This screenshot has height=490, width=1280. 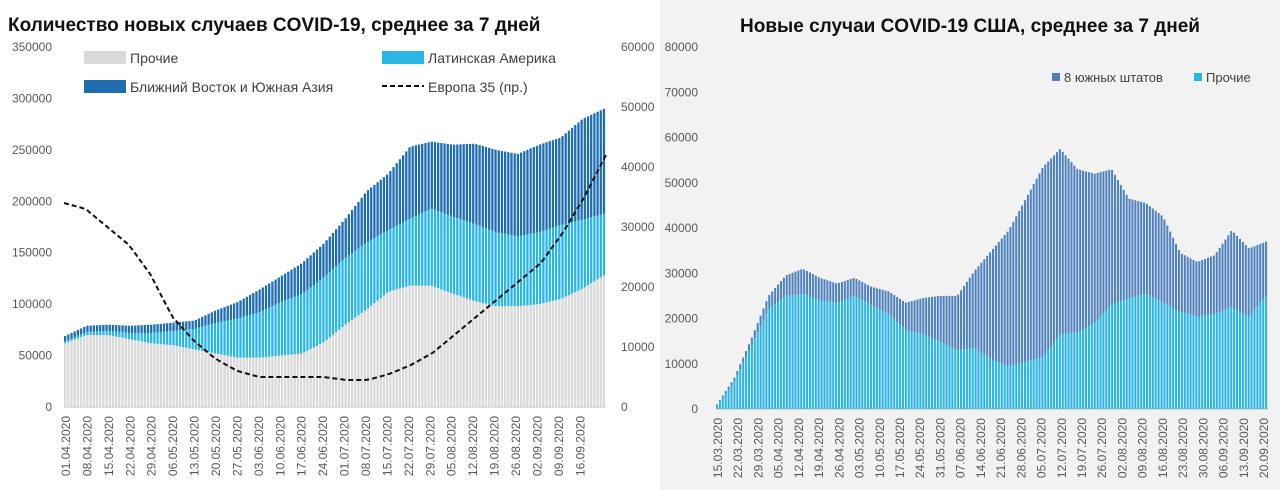 What do you see at coordinates (345, 446) in the screenshot?
I see `x-tick-label: 01.07.2020` at bounding box center [345, 446].